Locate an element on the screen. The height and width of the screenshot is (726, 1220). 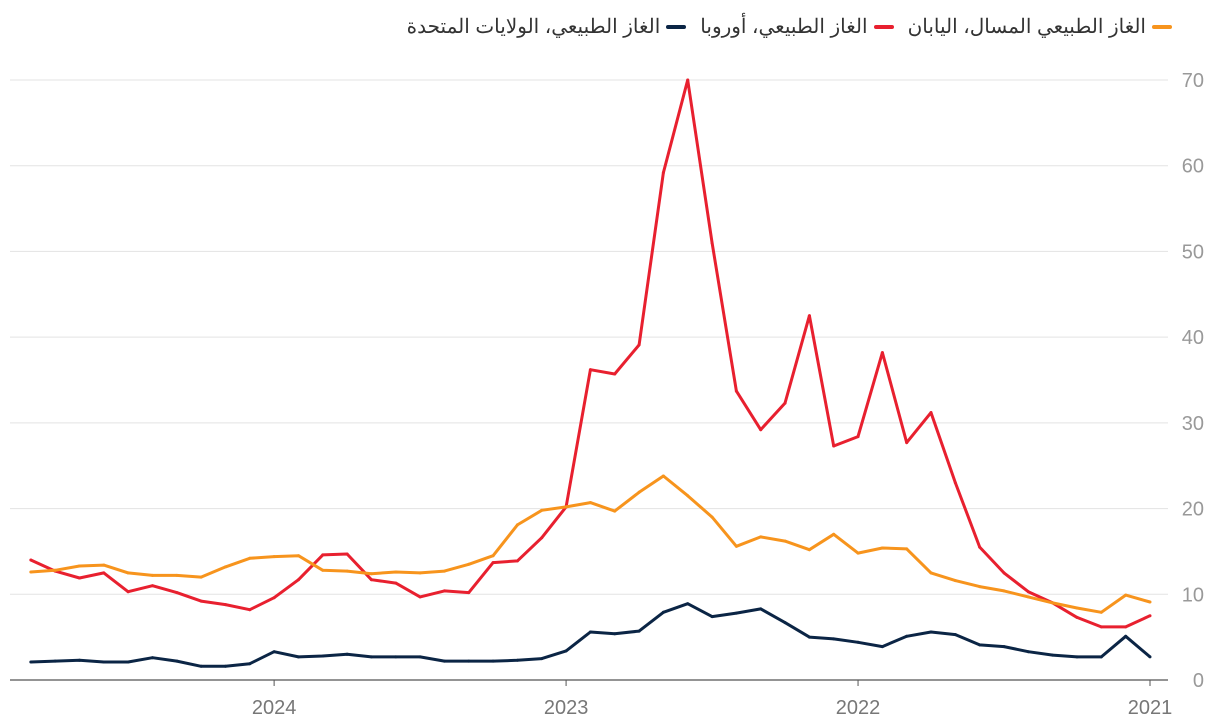
y-tick-label: 0 is located at coordinates (1198, 681).